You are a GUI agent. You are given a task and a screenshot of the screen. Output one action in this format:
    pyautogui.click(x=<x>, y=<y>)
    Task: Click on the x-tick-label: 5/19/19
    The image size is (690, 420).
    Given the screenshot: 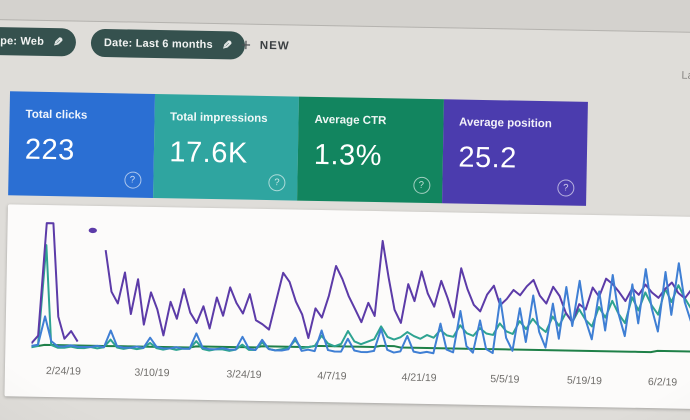 What is the action you would take?
    pyautogui.click(x=584, y=381)
    